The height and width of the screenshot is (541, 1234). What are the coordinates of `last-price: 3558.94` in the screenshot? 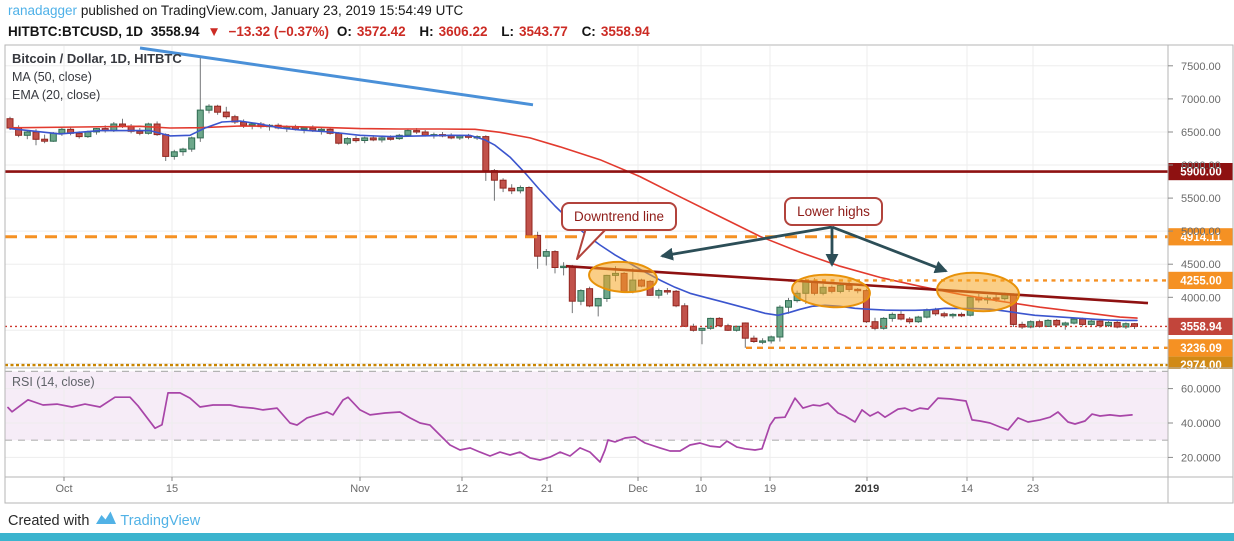 It's located at (175, 31).